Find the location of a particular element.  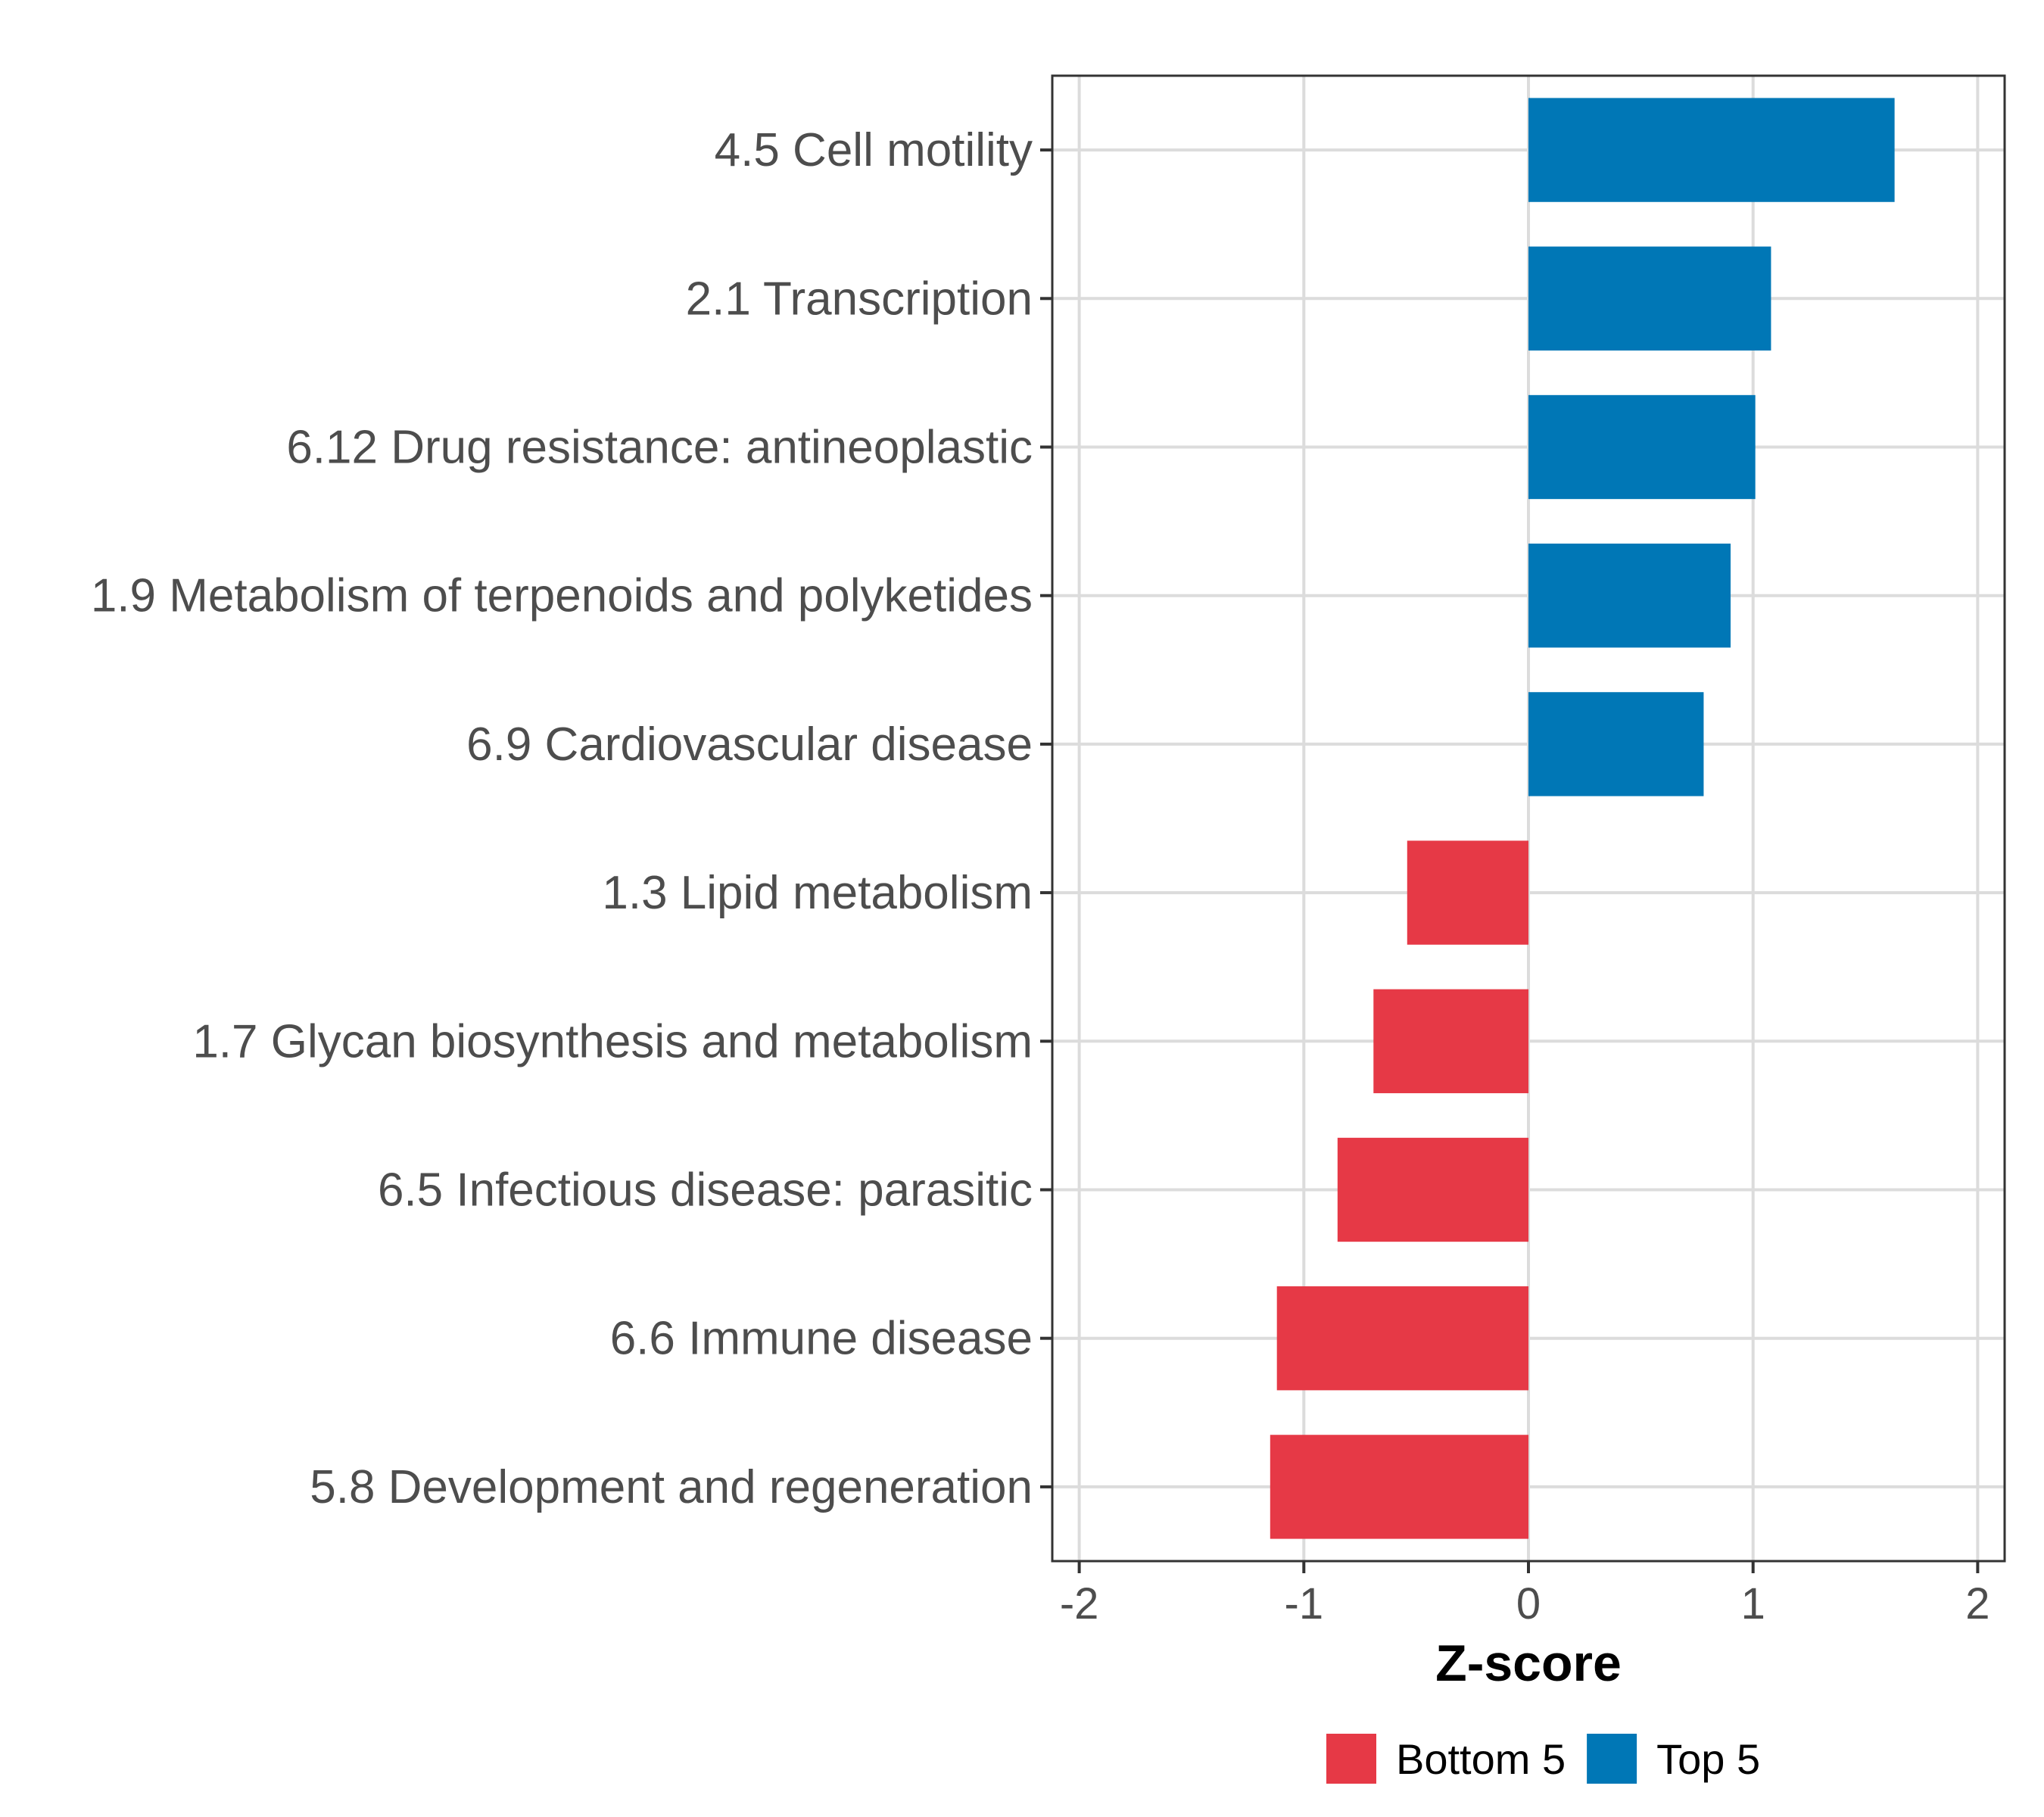

category-label-4-5-cell-motility: 4.5 Cell motility is located at coordinates (874, 150).